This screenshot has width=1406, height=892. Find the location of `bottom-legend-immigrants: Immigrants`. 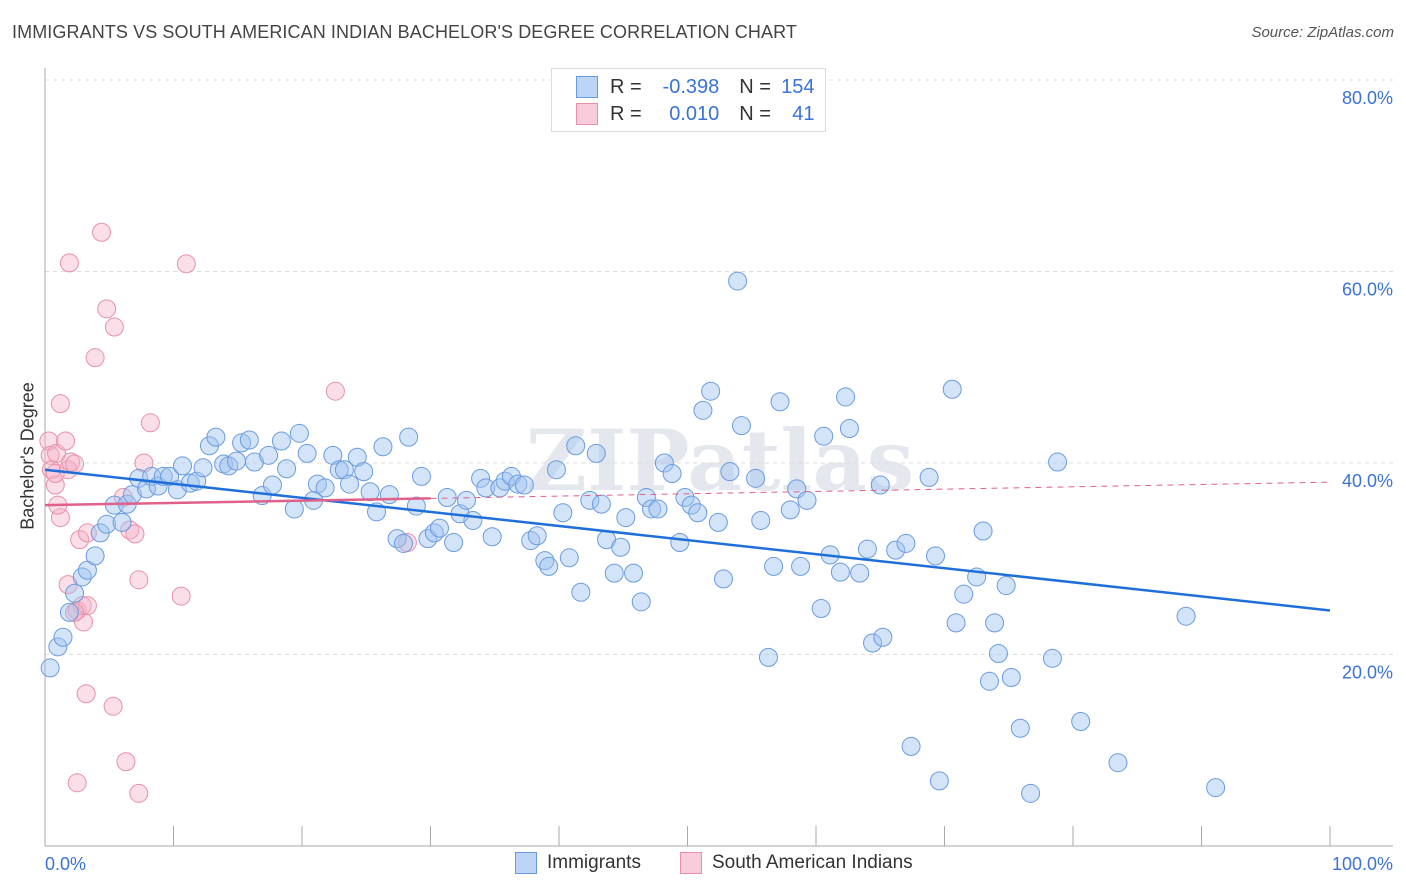

bottom-legend-immigrants: Immigrants is located at coordinates (578, 863).